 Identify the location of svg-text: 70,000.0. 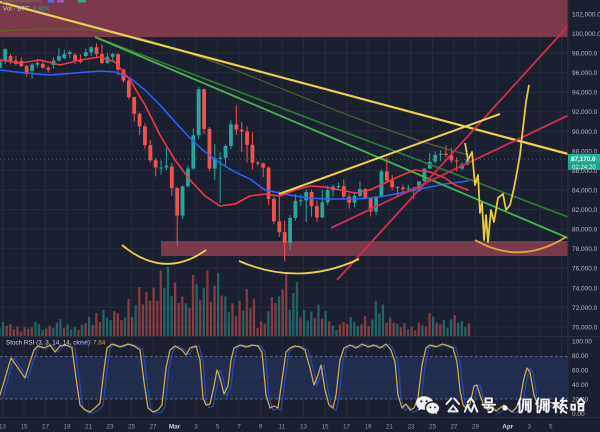
(585, 327).